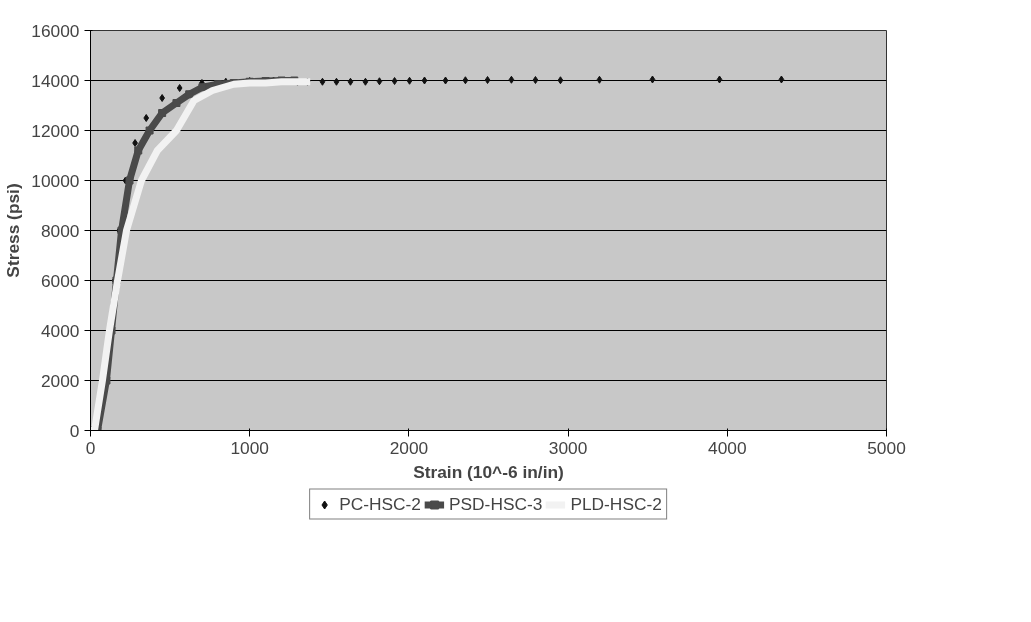  Describe the element at coordinates (495, 504) in the screenshot. I see `legend-label: PSD-HSC-3` at that location.